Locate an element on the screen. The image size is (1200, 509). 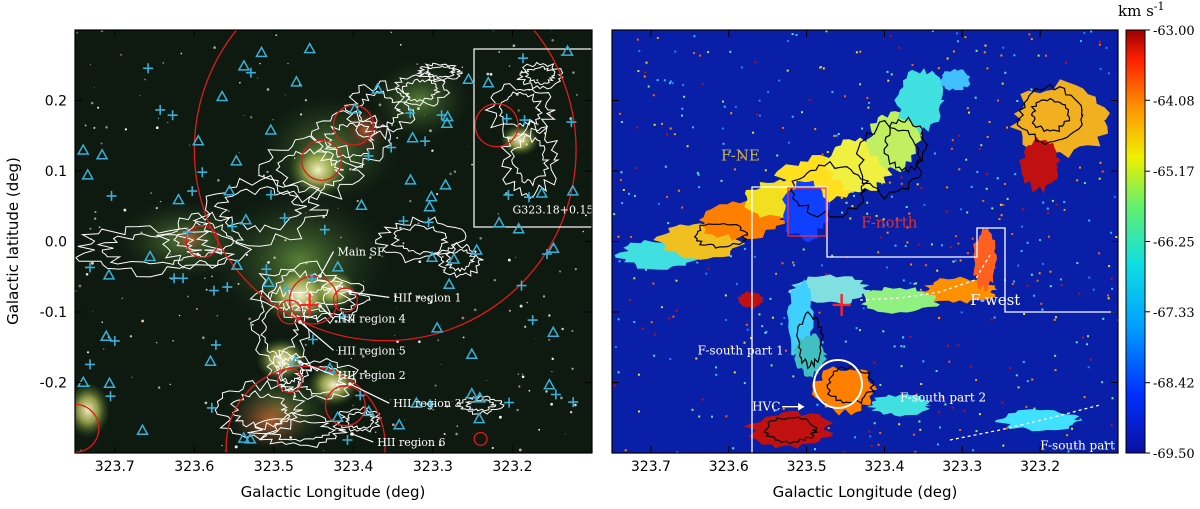
x-tick-label: 323.5 is located at coordinates (274, 467).